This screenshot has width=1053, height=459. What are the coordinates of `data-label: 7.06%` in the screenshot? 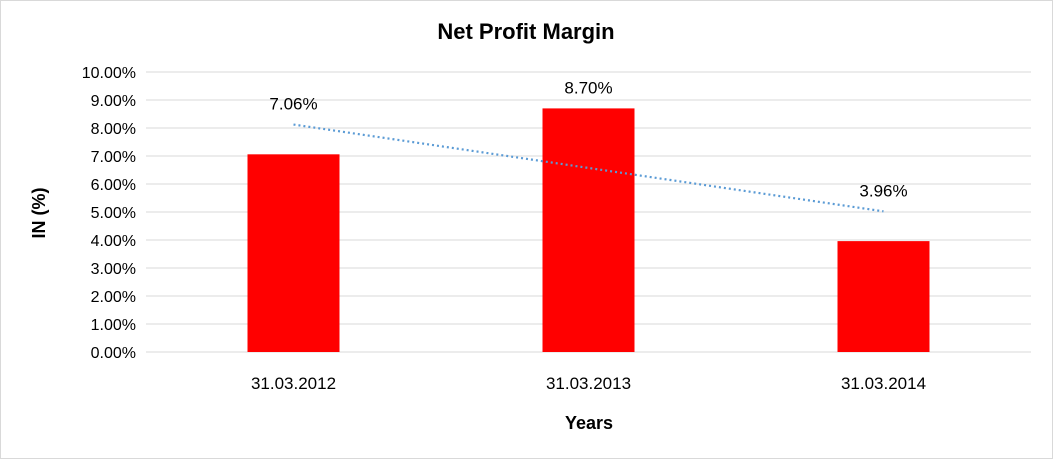 It's located at (293, 104).